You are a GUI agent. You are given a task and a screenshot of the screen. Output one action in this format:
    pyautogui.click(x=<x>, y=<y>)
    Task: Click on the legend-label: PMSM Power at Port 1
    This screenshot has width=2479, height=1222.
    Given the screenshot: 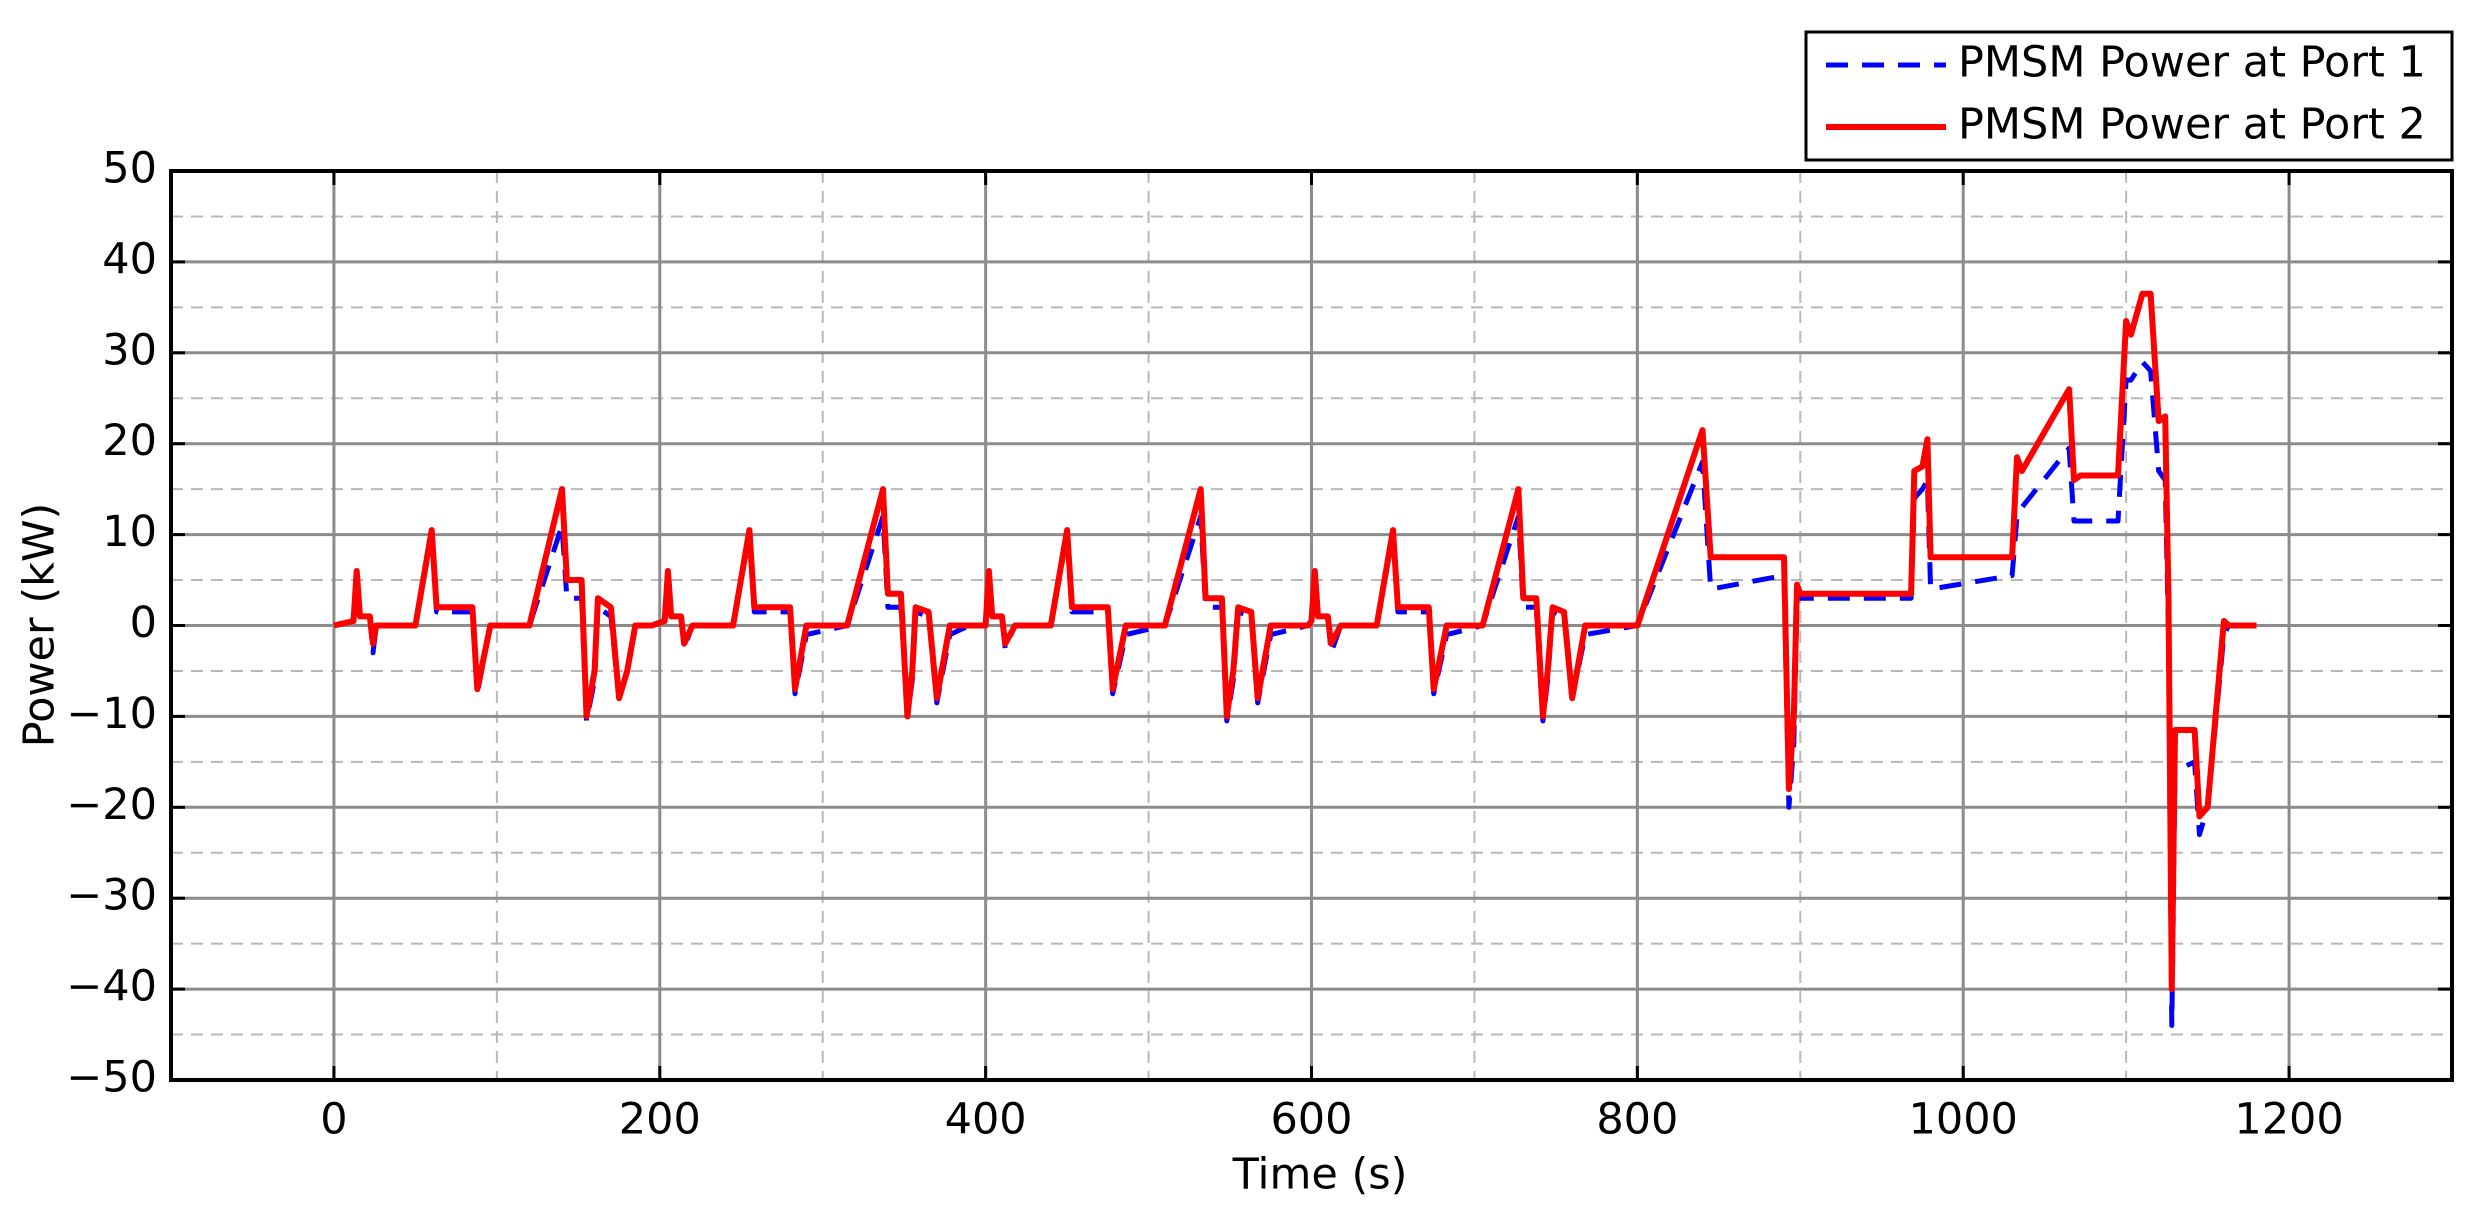 What is the action you would take?
    pyautogui.click(x=2192, y=63)
    